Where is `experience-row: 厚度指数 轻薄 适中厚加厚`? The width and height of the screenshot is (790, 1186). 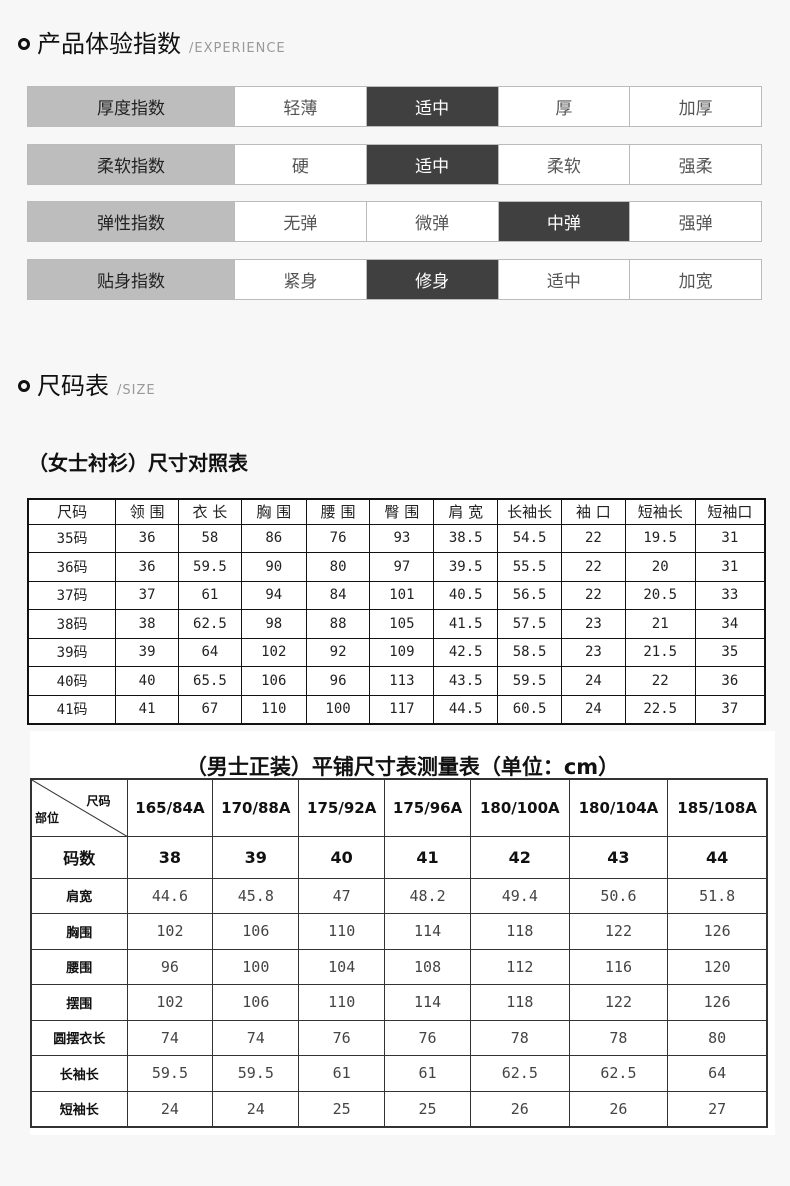 experience-row: 厚度指数 轻薄 适中厚加厚 is located at coordinates (394, 106).